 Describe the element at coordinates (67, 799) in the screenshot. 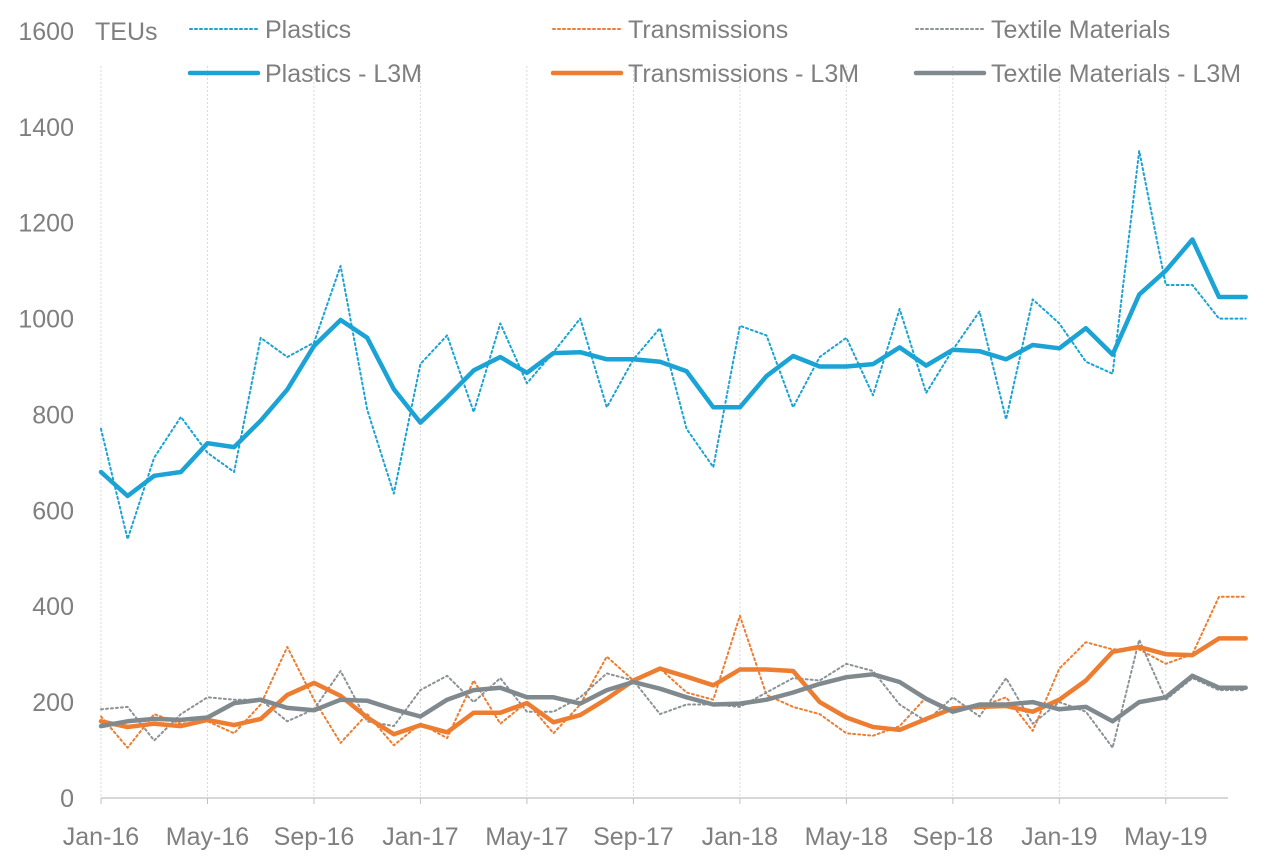

I see `y-tick-label: 0` at that location.